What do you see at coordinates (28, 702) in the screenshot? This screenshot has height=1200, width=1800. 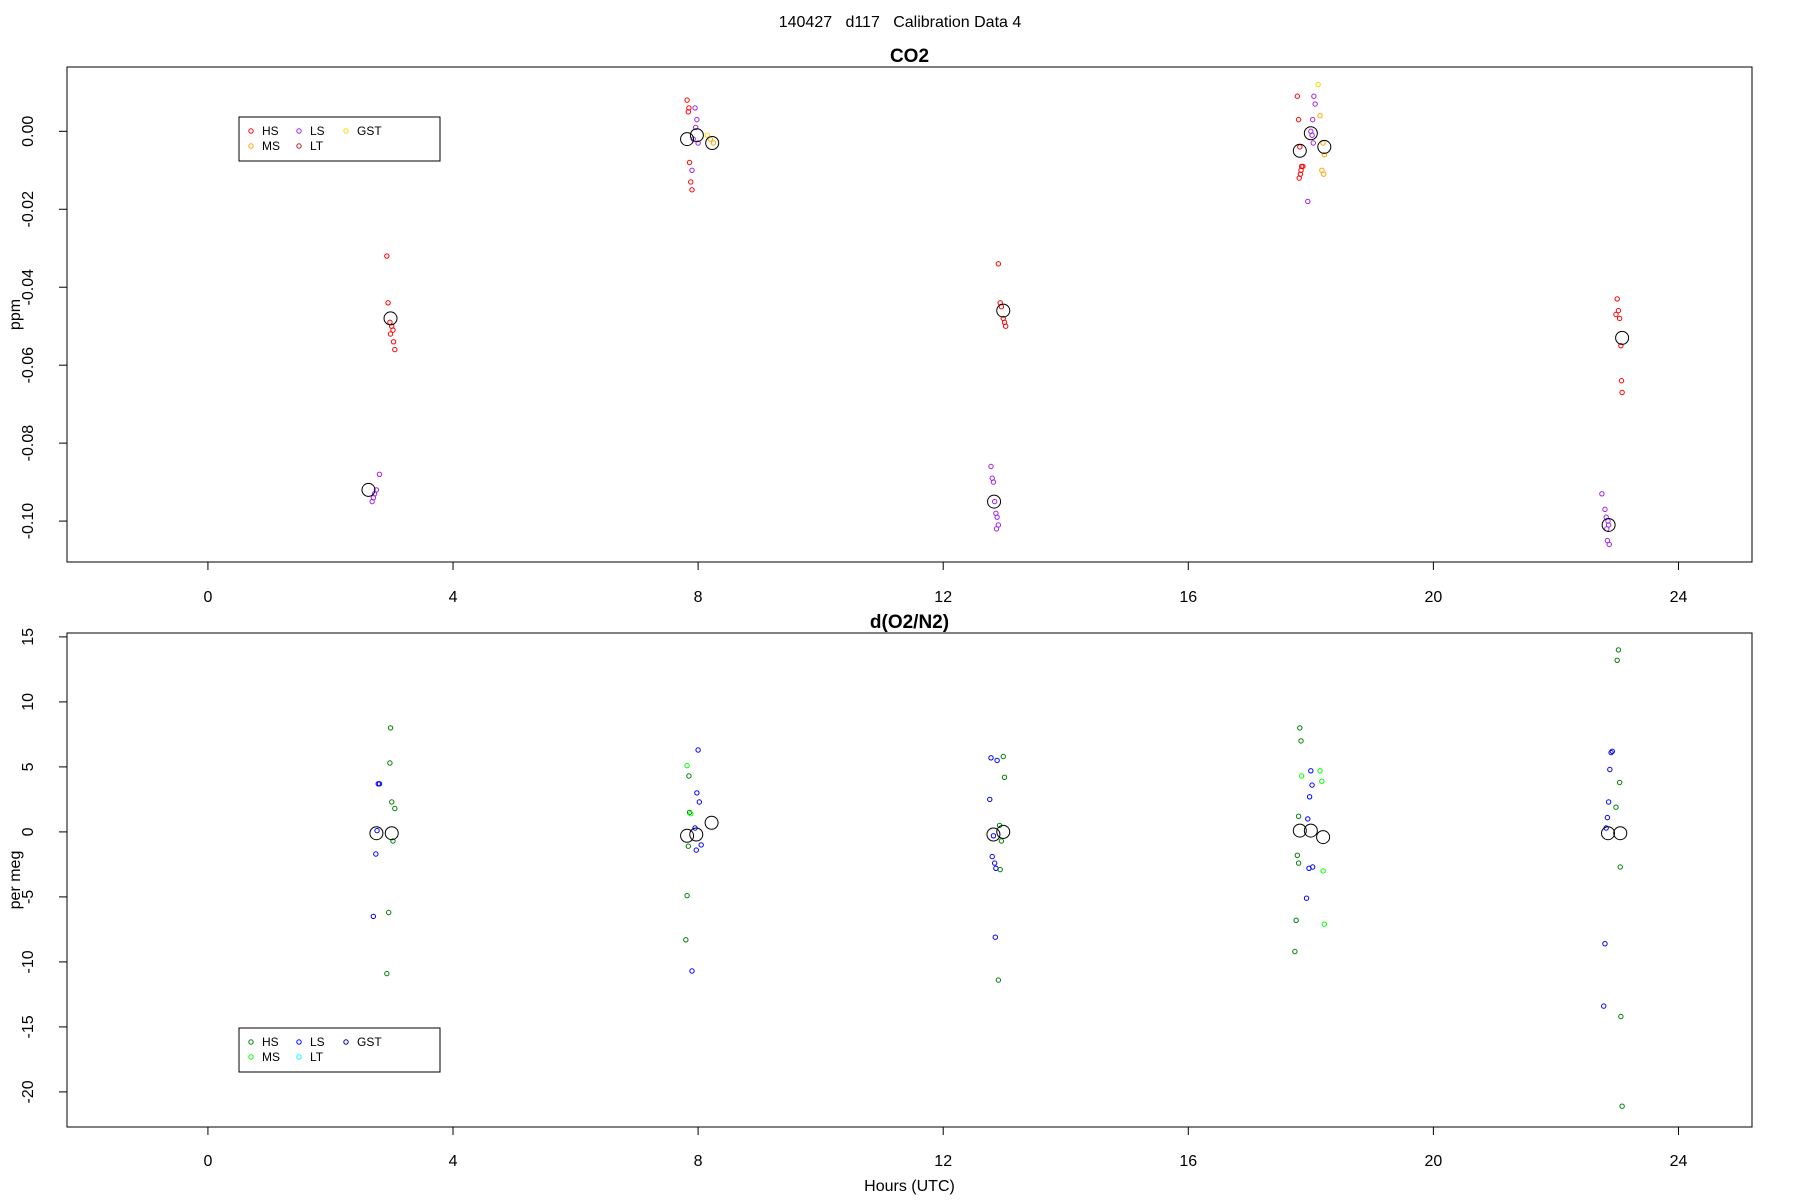 I see `y-tick-label: 10` at bounding box center [28, 702].